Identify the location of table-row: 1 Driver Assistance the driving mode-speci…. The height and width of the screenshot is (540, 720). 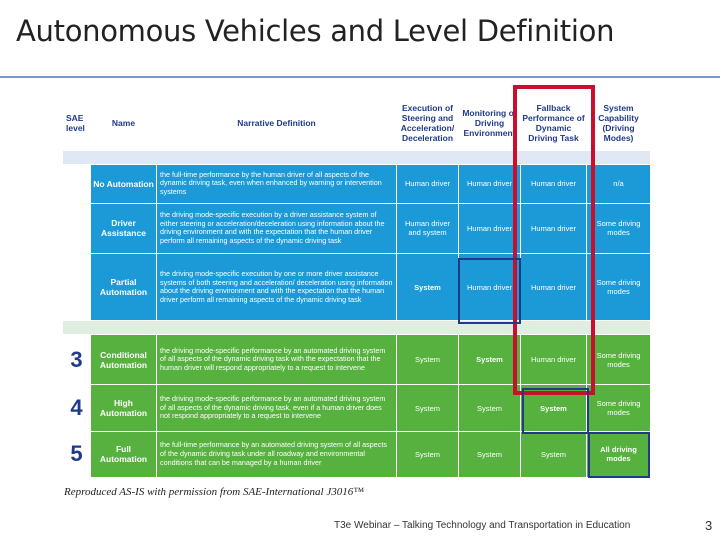
(356, 228).